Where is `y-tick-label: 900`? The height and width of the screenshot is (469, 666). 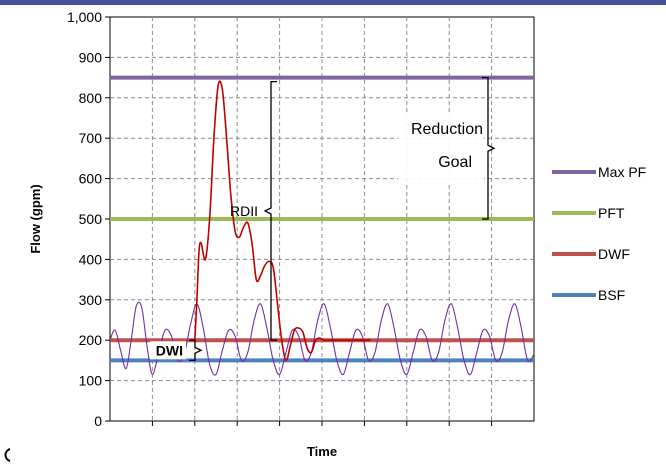 y-tick-label: 900 is located at coordinates (91, 57).